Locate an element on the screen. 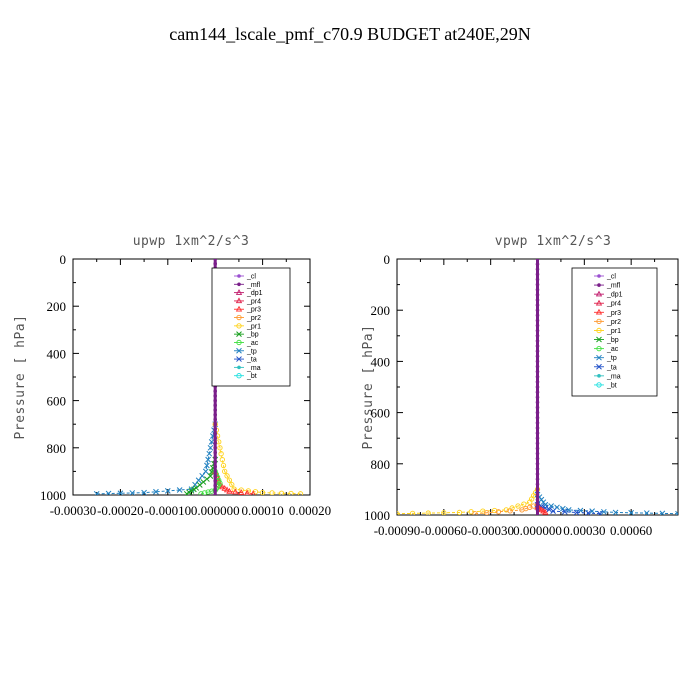 This screenshot has height=700, width=700. plot-area is located at coordinates (537, 387).